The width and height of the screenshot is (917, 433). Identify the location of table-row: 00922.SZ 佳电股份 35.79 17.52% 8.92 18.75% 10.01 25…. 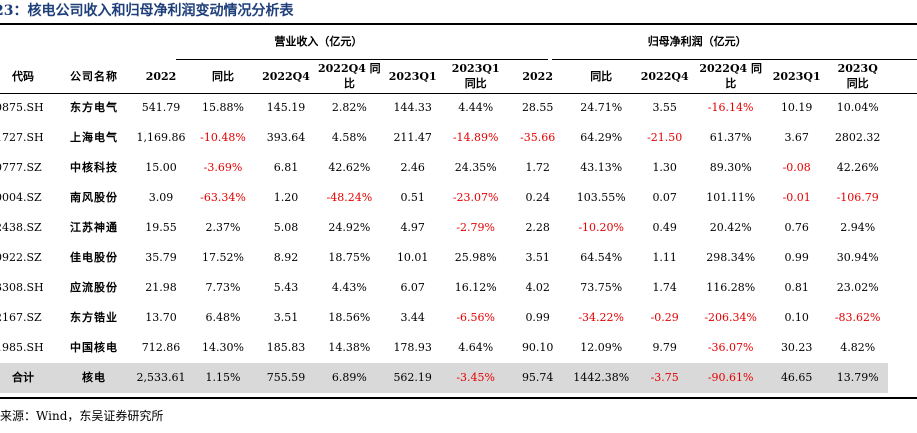
(444, 258).